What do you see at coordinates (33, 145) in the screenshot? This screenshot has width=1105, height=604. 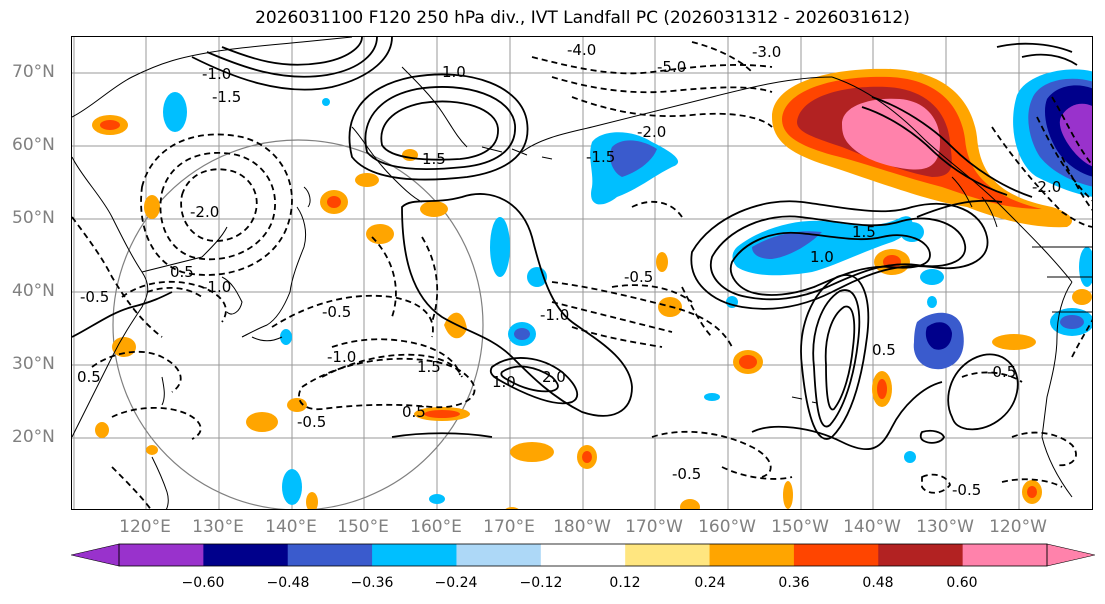 I see `lat-label-60n: 60°N` at bounding box center [33, 145].